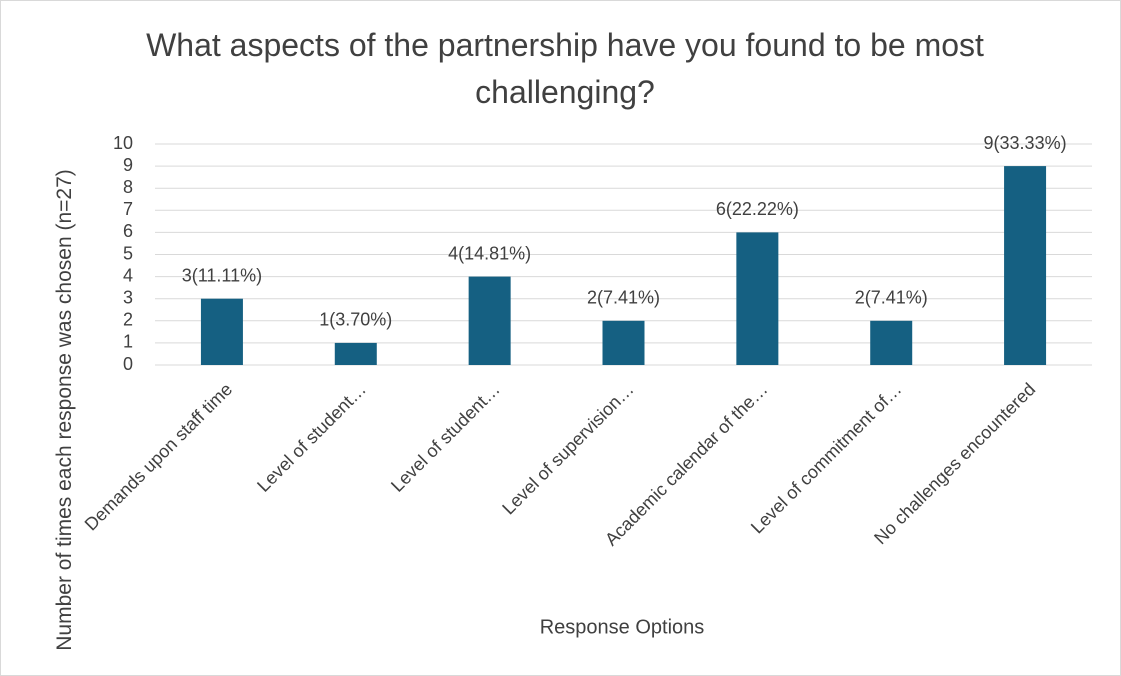 This screenshot has width=1121, height=676. Describe the element at coordinates (128, 253) in the screenshot. I see `y-tick-label: 5` at that location.